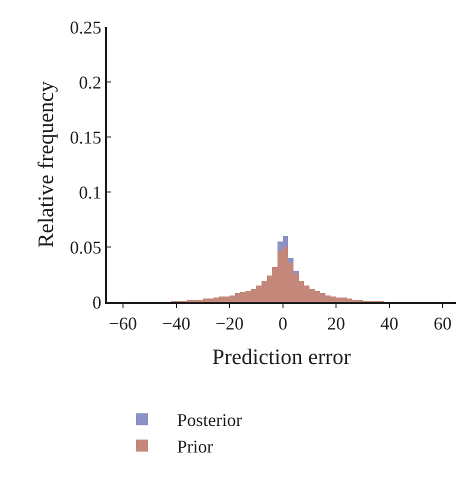  I want to click on x-tick-label: −20, so click(229, 324).